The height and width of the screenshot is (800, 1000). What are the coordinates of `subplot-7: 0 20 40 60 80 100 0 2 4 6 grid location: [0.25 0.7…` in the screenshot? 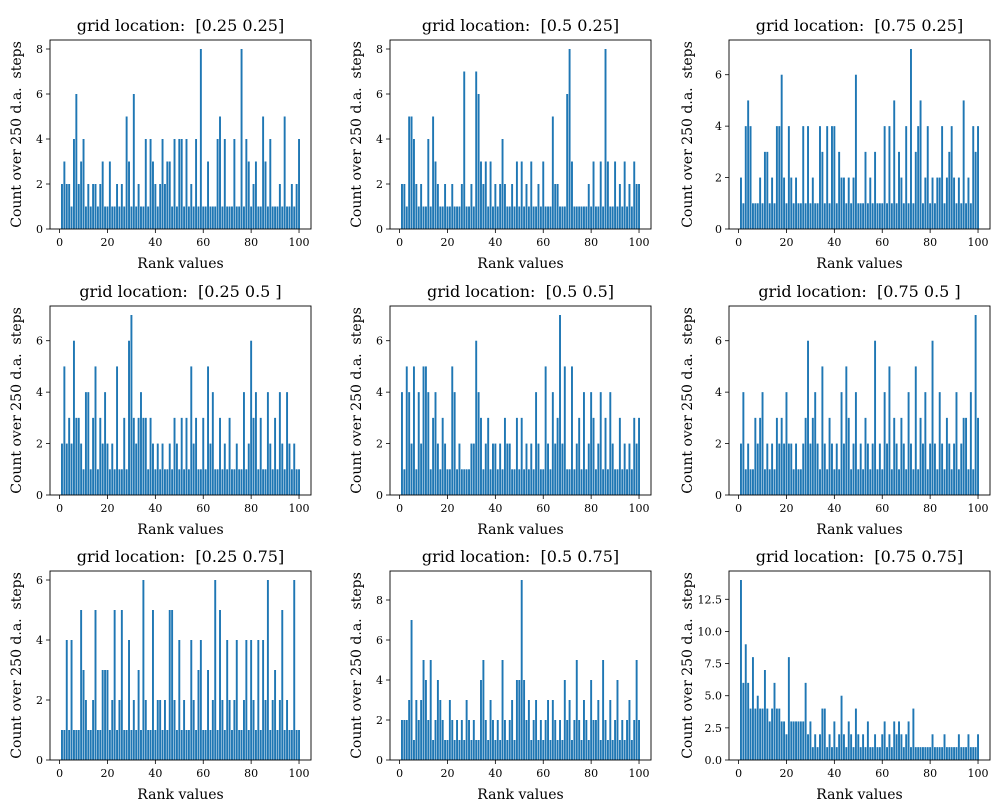 It's located at (160, 673).